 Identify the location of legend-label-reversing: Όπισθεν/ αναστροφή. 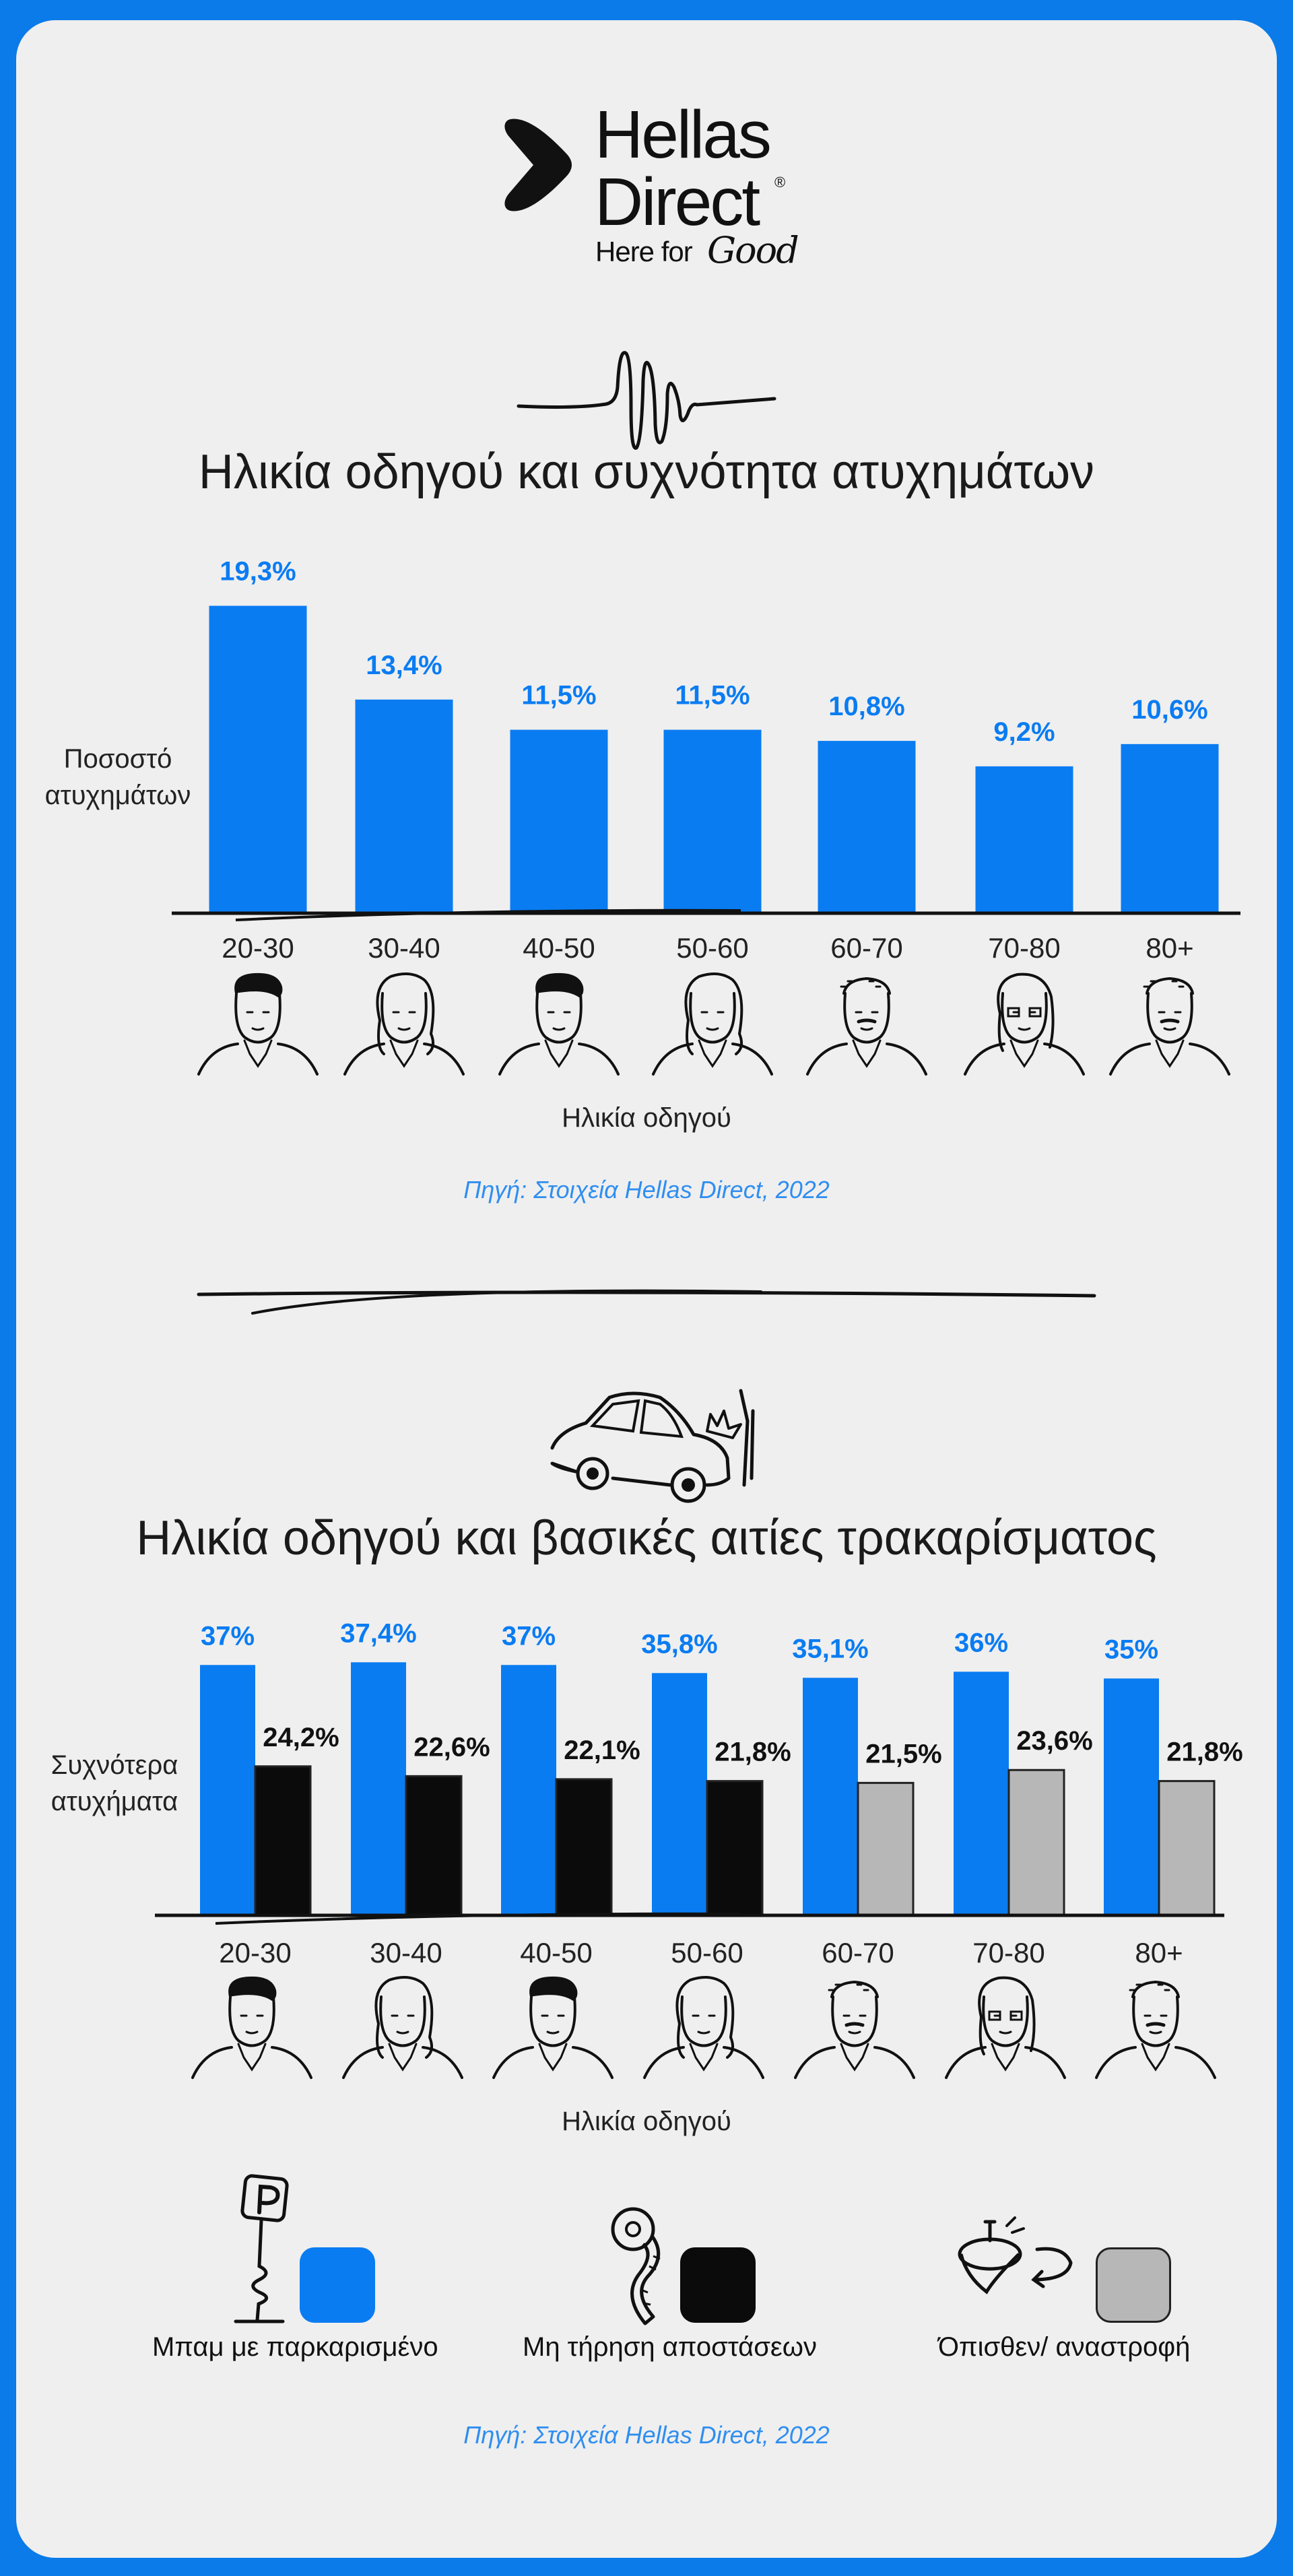
(1064, 2347).